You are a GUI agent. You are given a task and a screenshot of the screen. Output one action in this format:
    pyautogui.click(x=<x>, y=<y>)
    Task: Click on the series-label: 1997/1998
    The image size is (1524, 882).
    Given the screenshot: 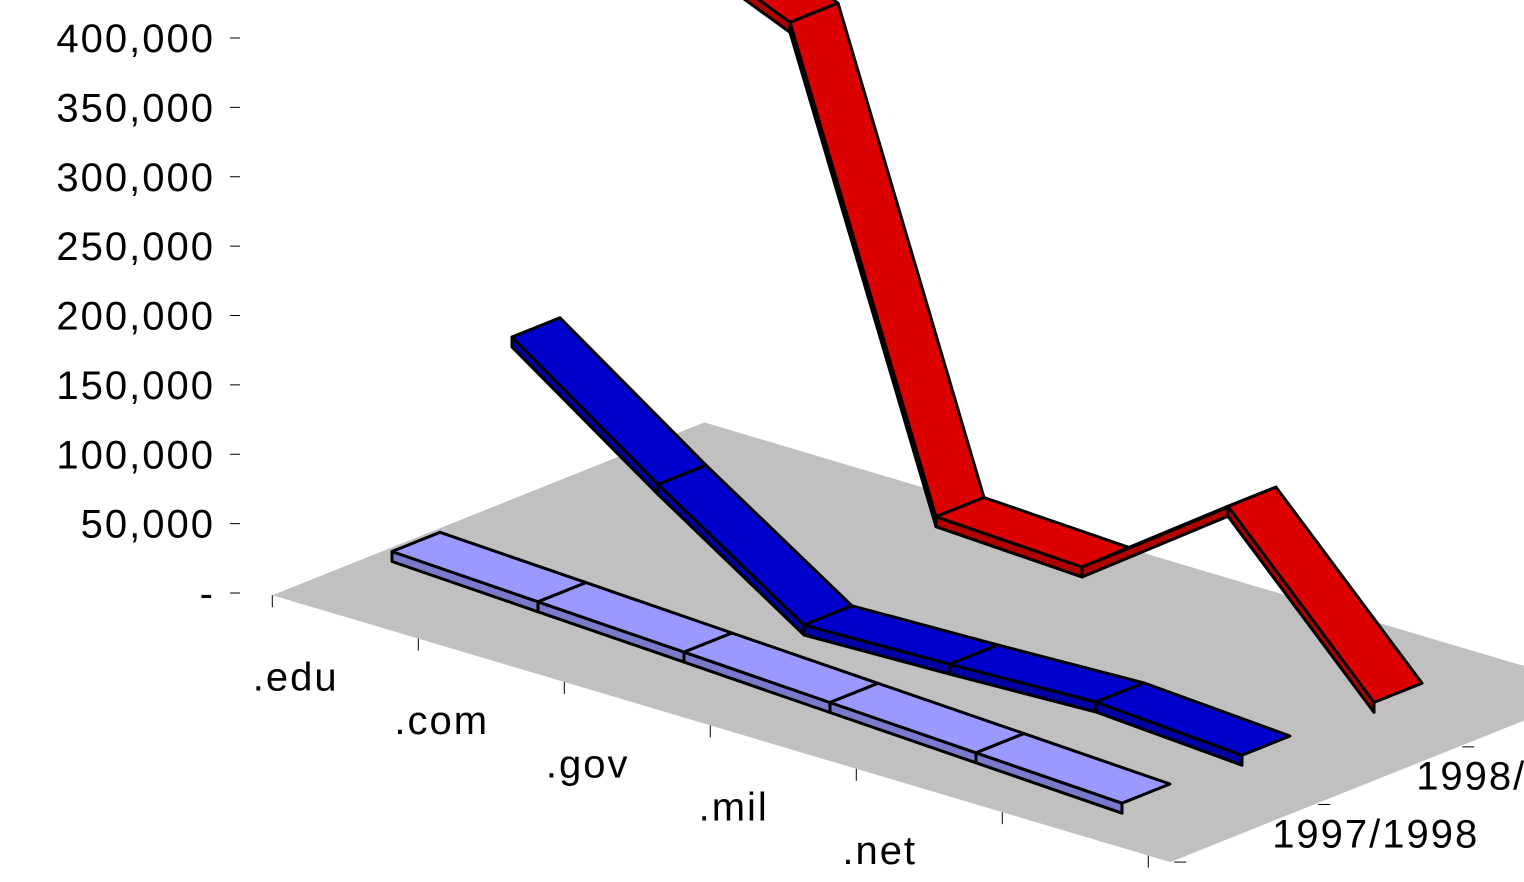 What is the action you would take?
    pyautogui.click(x=1375, y=834)
    